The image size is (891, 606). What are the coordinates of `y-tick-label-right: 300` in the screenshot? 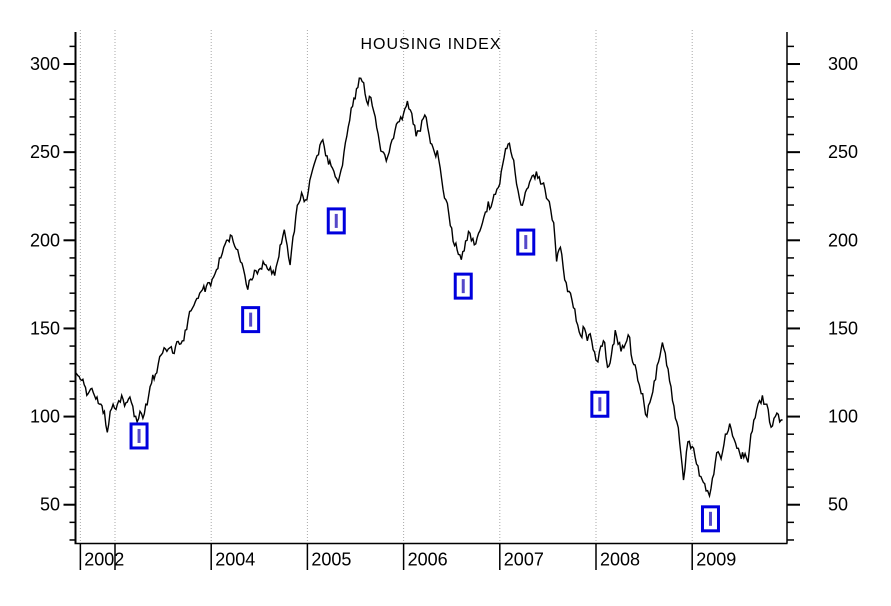 It's located at (843, 64).